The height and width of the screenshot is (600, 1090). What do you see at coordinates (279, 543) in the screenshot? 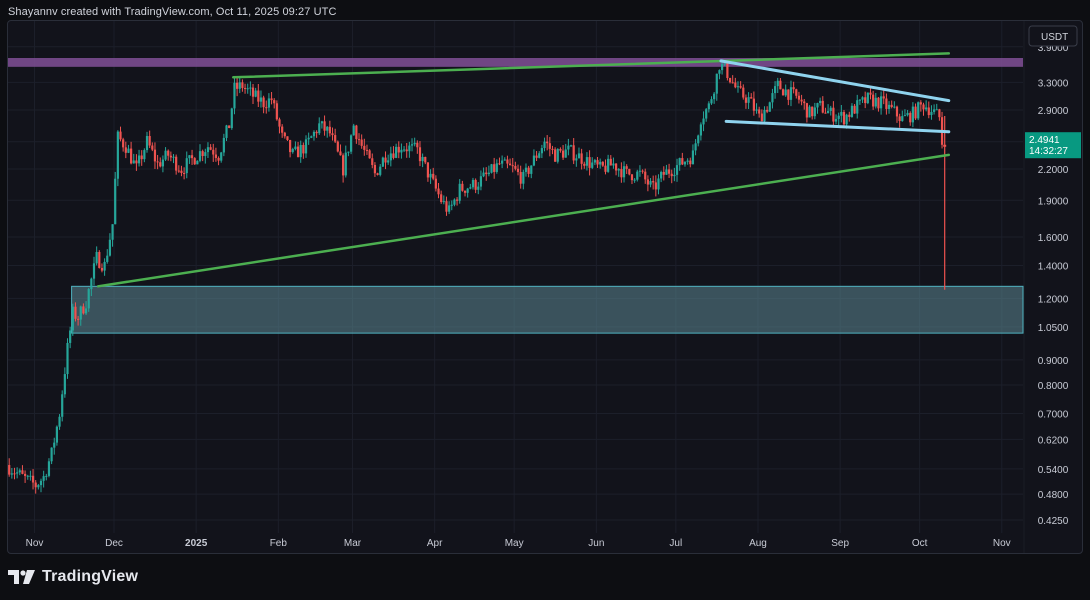
I see `time-tick-label: Feb` at bounding box center [279, 543].